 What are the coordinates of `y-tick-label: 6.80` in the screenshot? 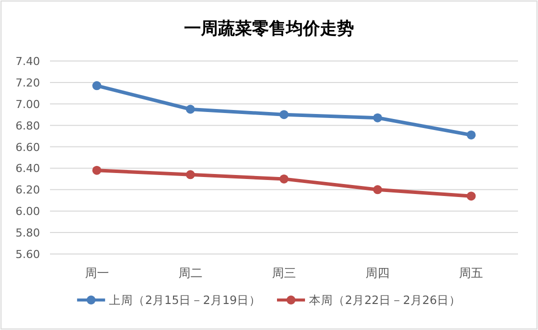 It's located at (28, 125).